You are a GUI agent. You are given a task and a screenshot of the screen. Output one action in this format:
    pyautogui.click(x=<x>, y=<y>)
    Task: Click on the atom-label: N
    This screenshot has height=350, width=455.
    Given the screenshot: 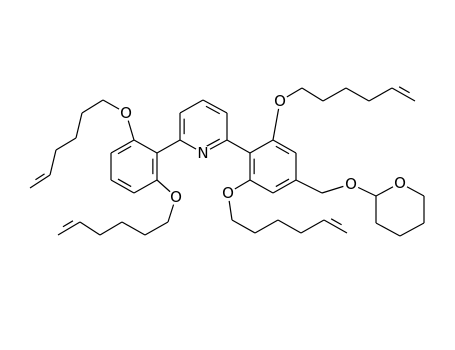 What is the action you would take?
    pyautogui.click(x=202, y=153)
    